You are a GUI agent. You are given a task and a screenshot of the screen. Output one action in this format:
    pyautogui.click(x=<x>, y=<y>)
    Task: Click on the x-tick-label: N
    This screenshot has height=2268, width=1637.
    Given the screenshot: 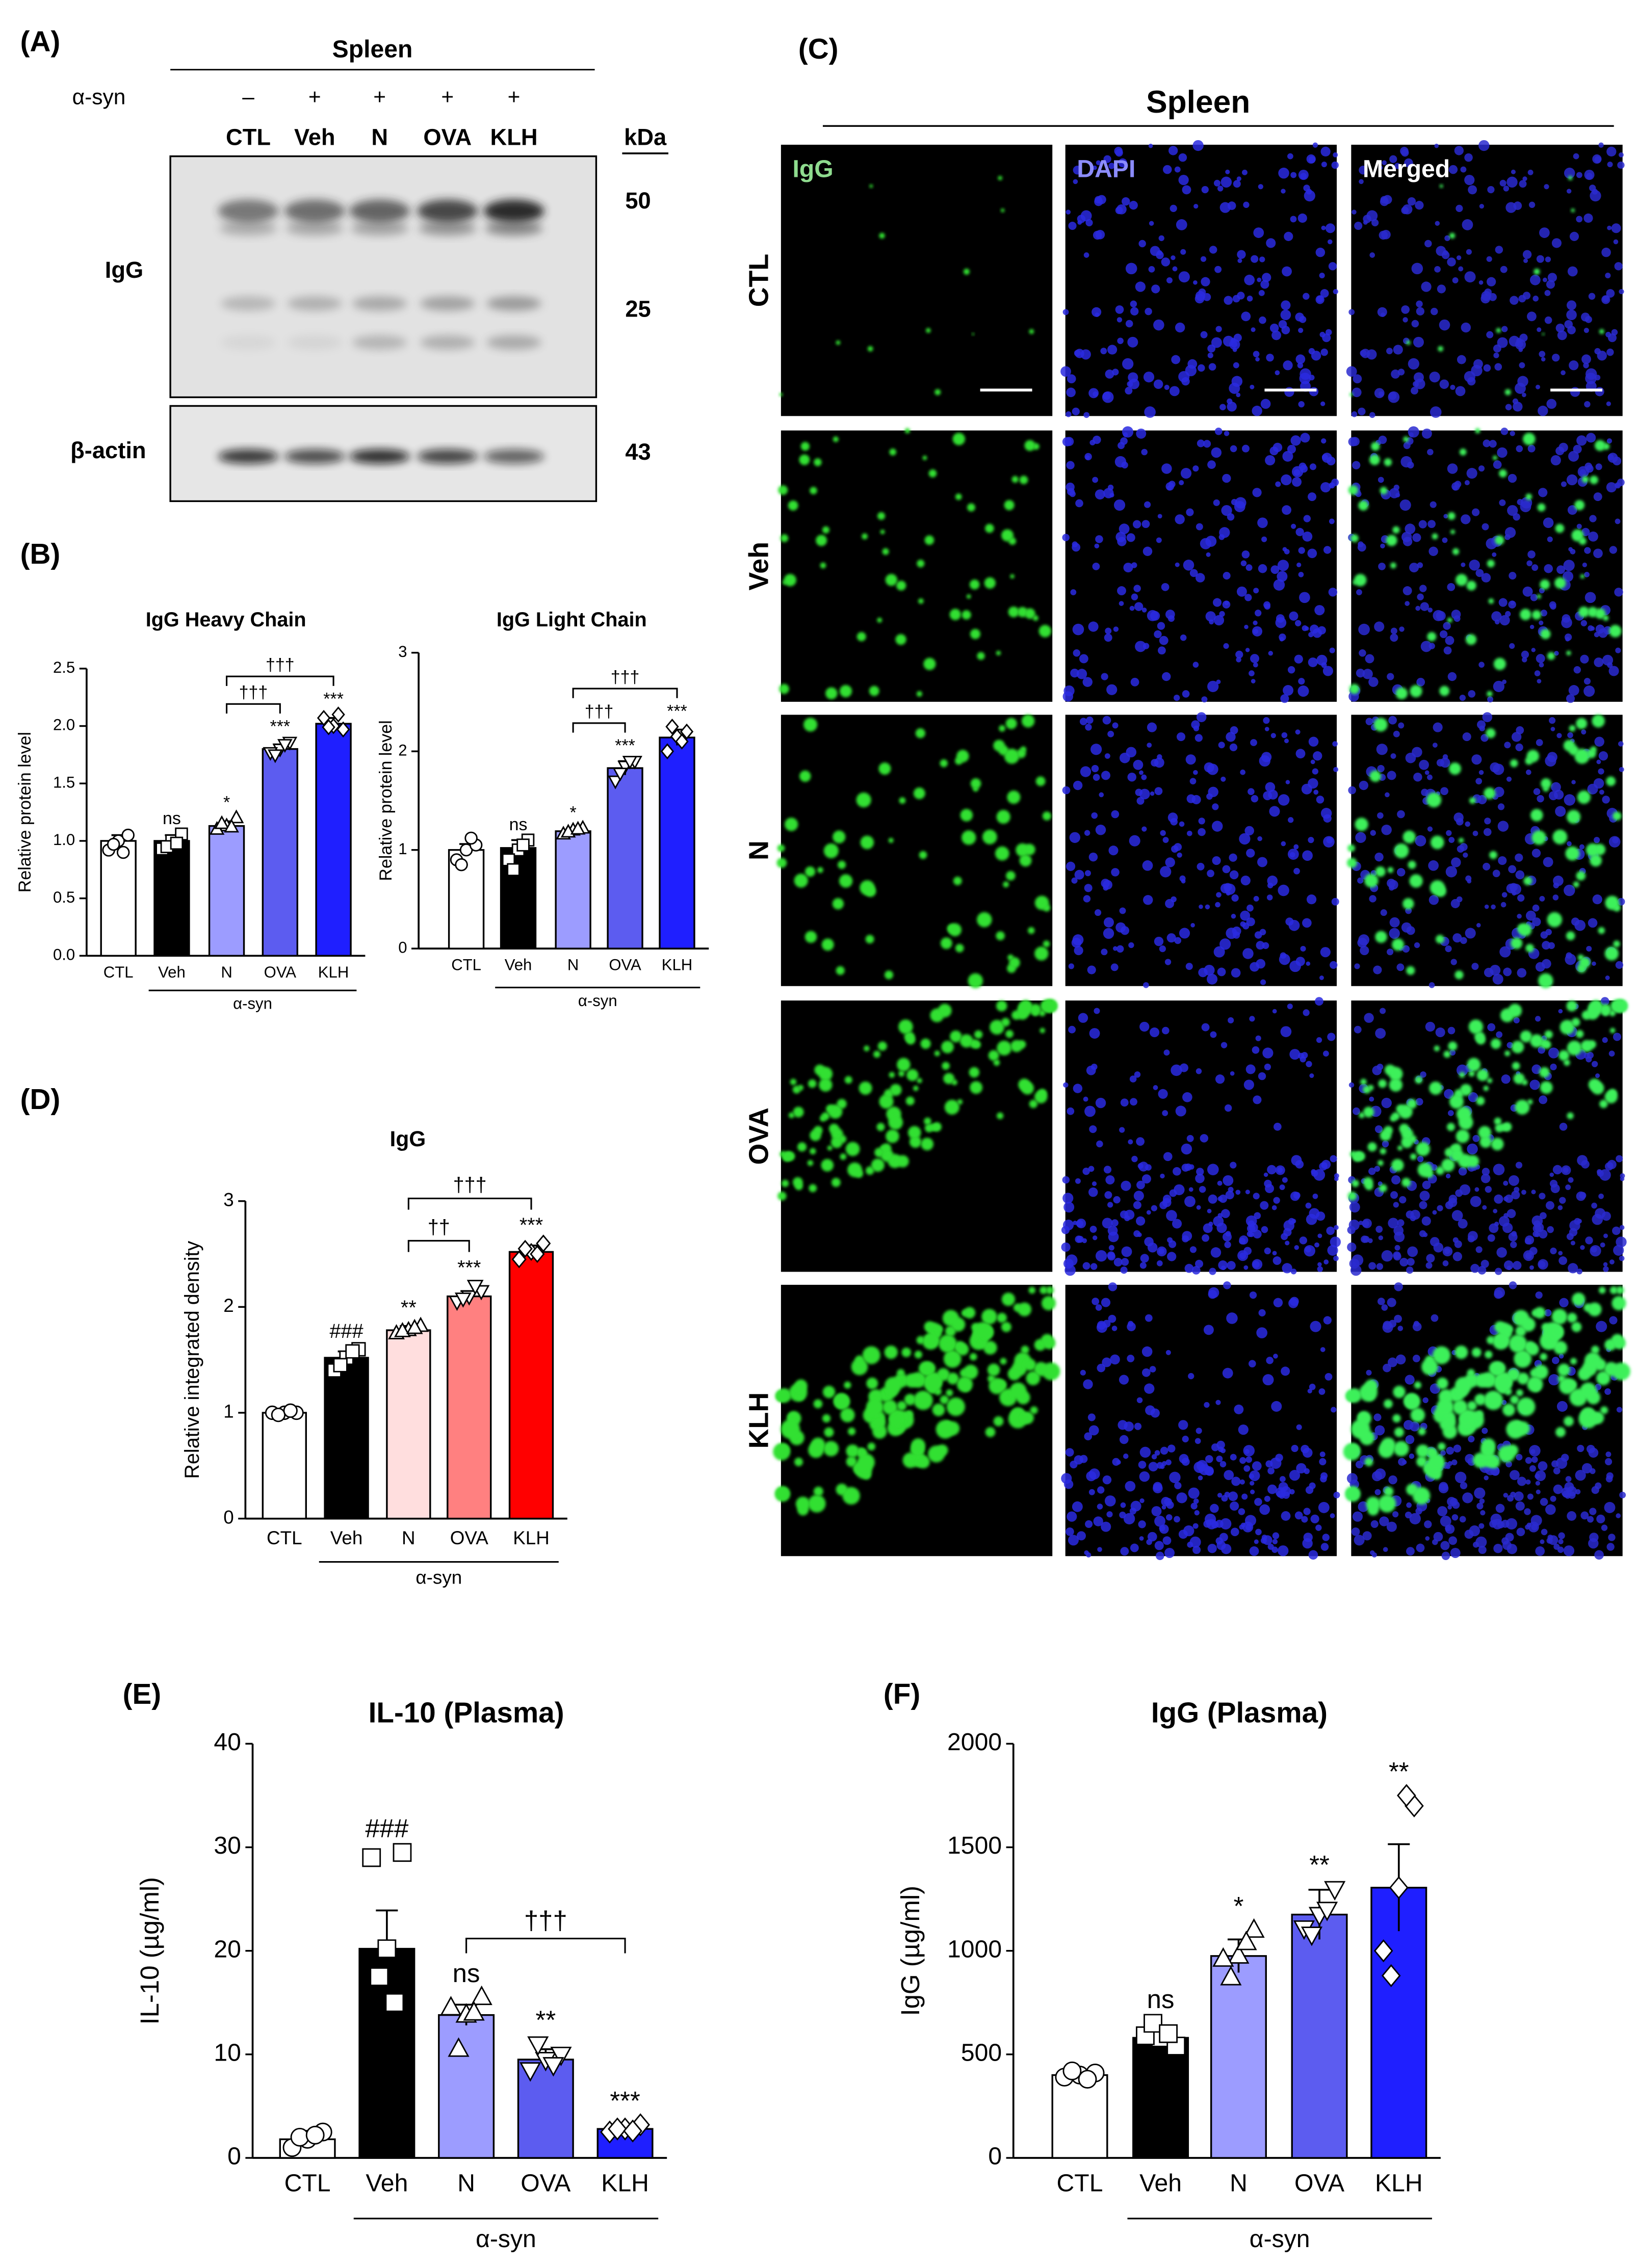 What is the action you would take?
    pyautogui.click(x=573, y=965)
    